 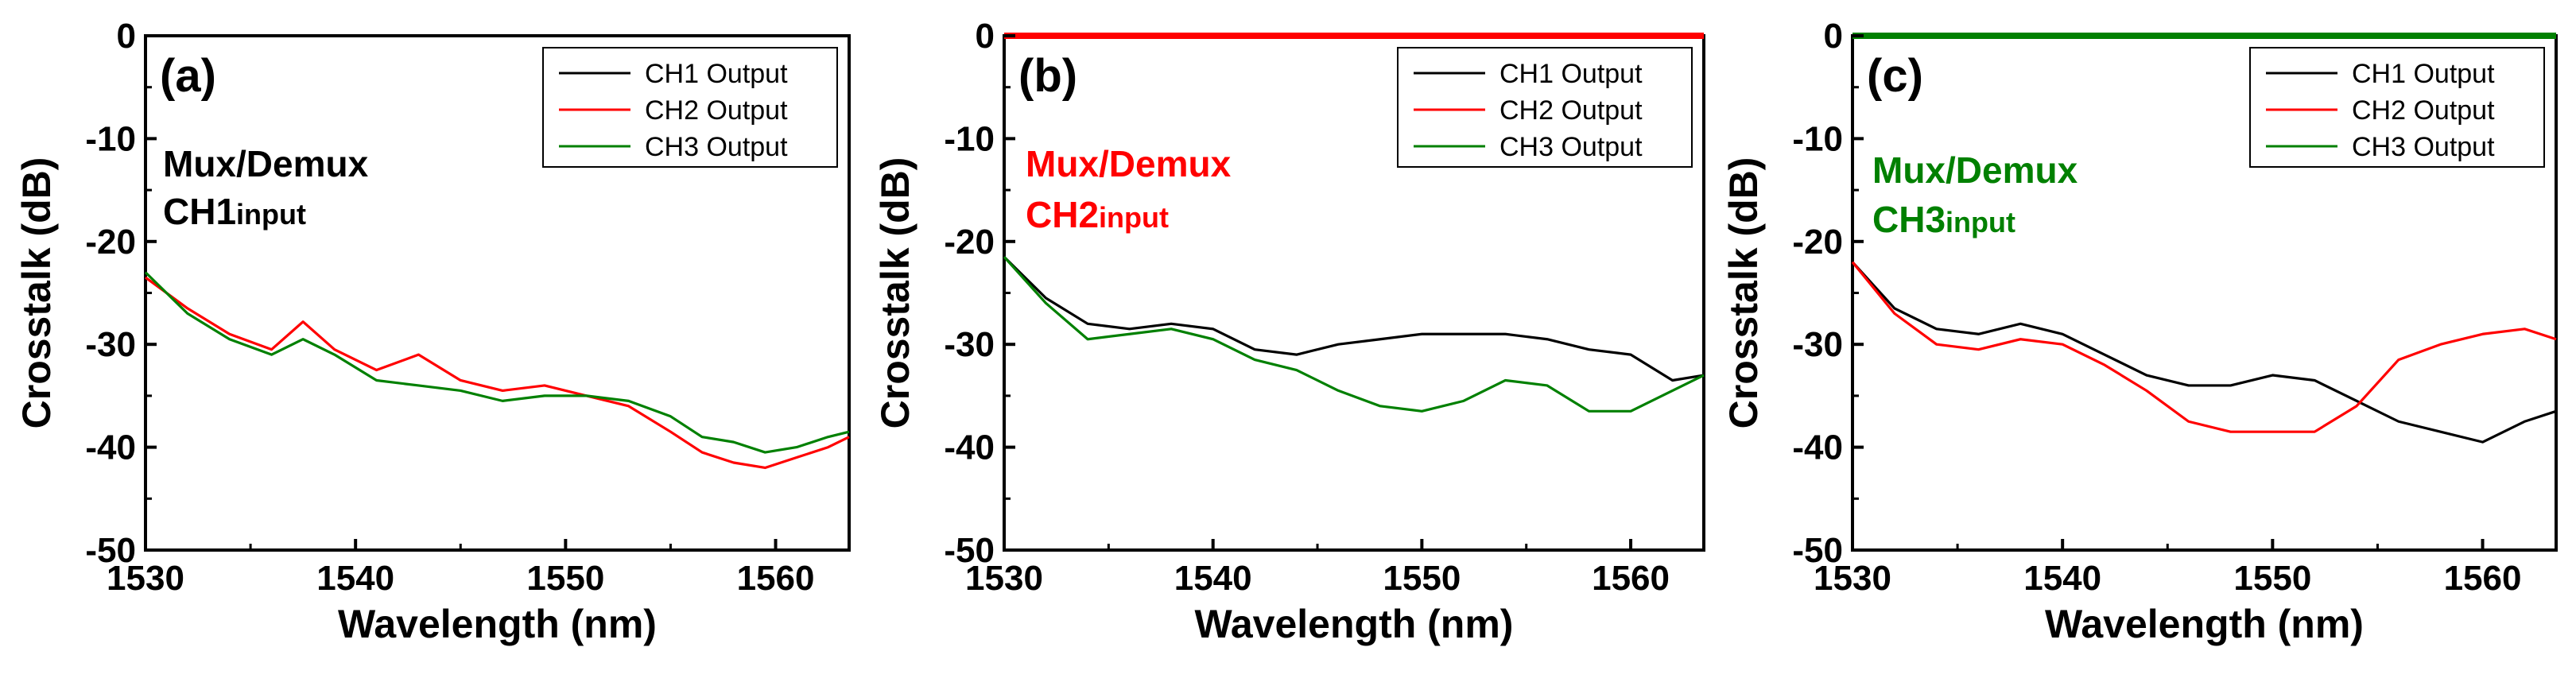 I want to click on annotation-line2: CH1input, so click(x=234, y=211).